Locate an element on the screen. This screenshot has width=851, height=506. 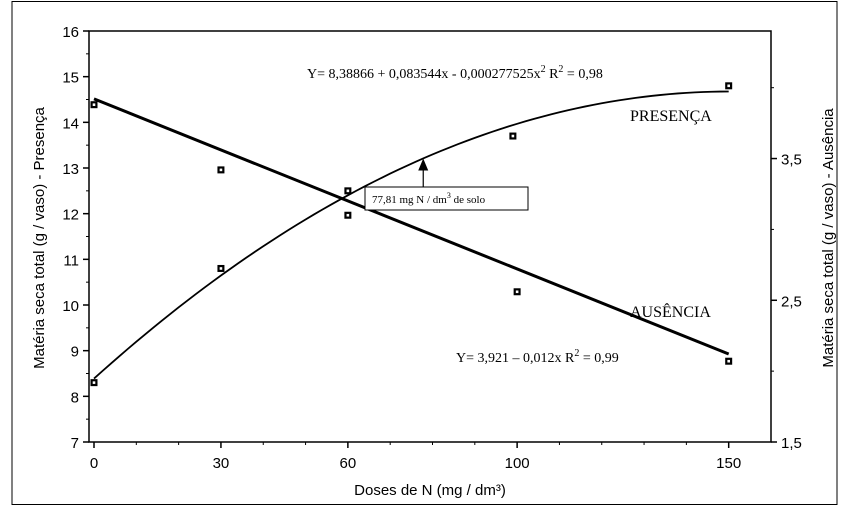
x-tick-label: 0 is located at coordinates (94, 463).